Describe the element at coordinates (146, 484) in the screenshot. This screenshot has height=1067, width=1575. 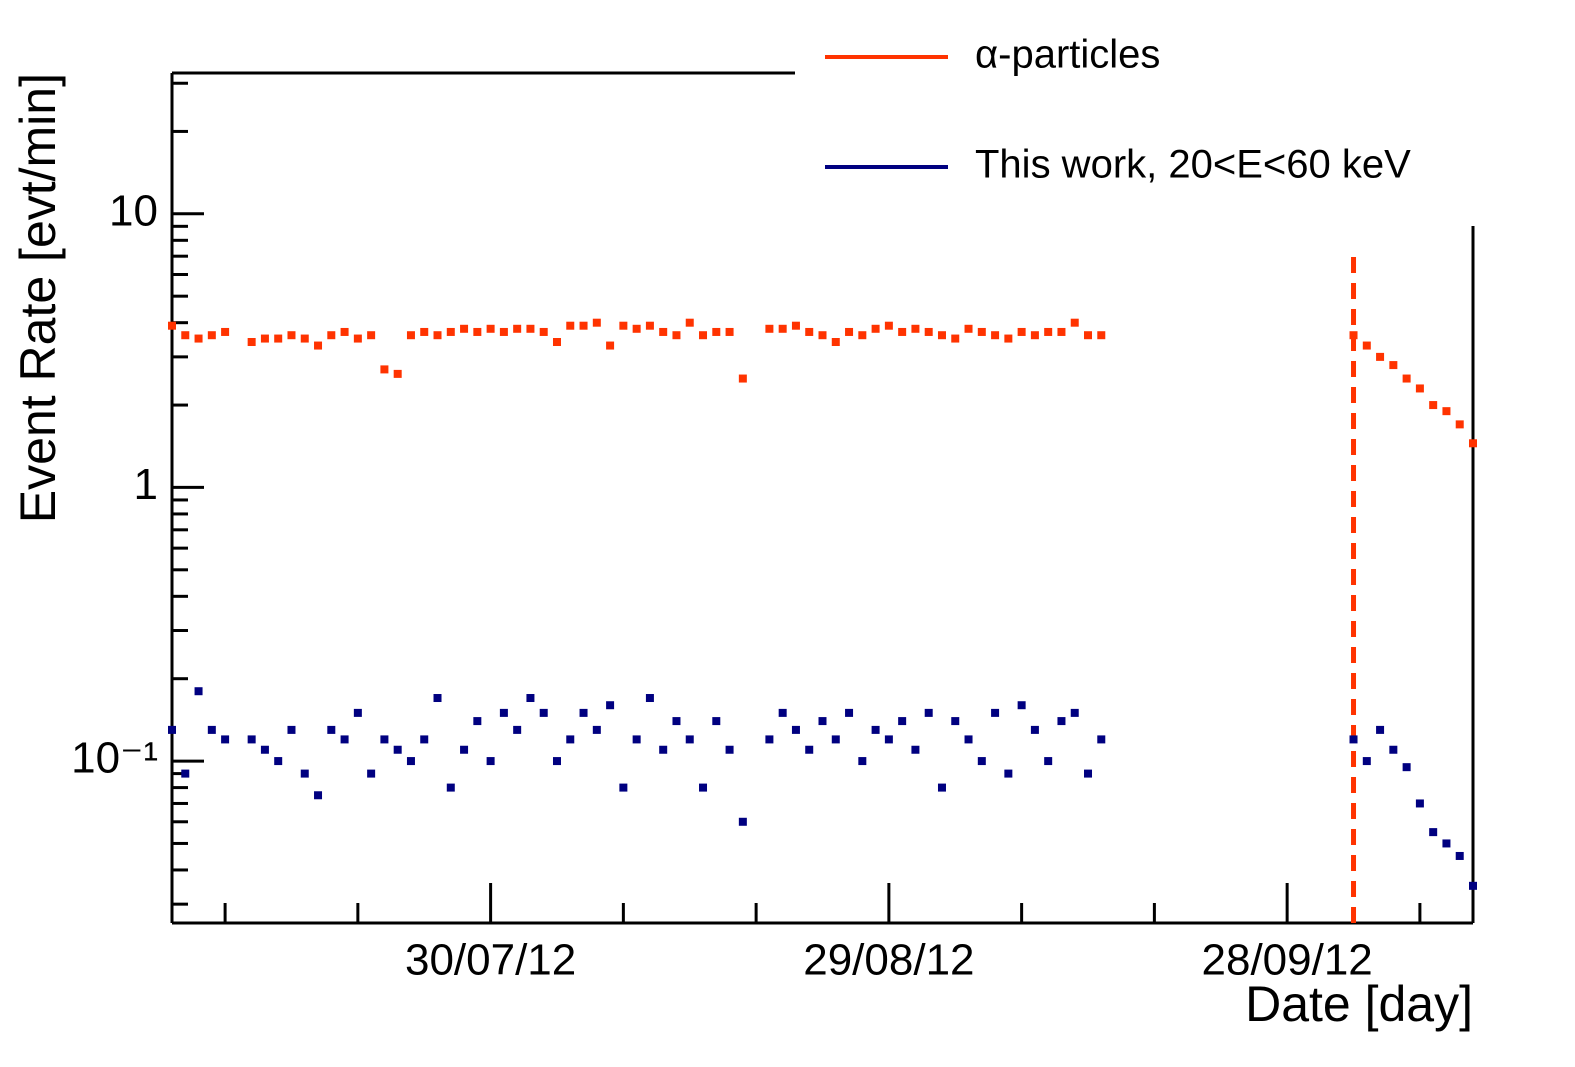
I see `y-tick-label: 1` at that location.